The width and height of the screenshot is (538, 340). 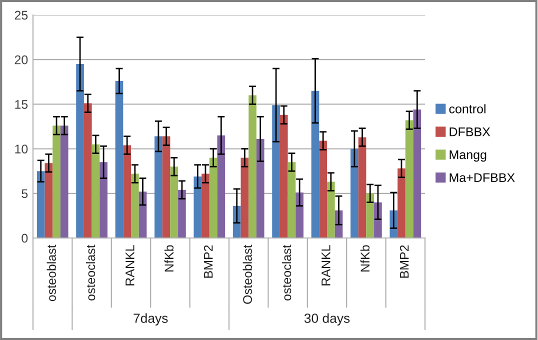 I want to click on text: 7days, so click(x=151, y=319).